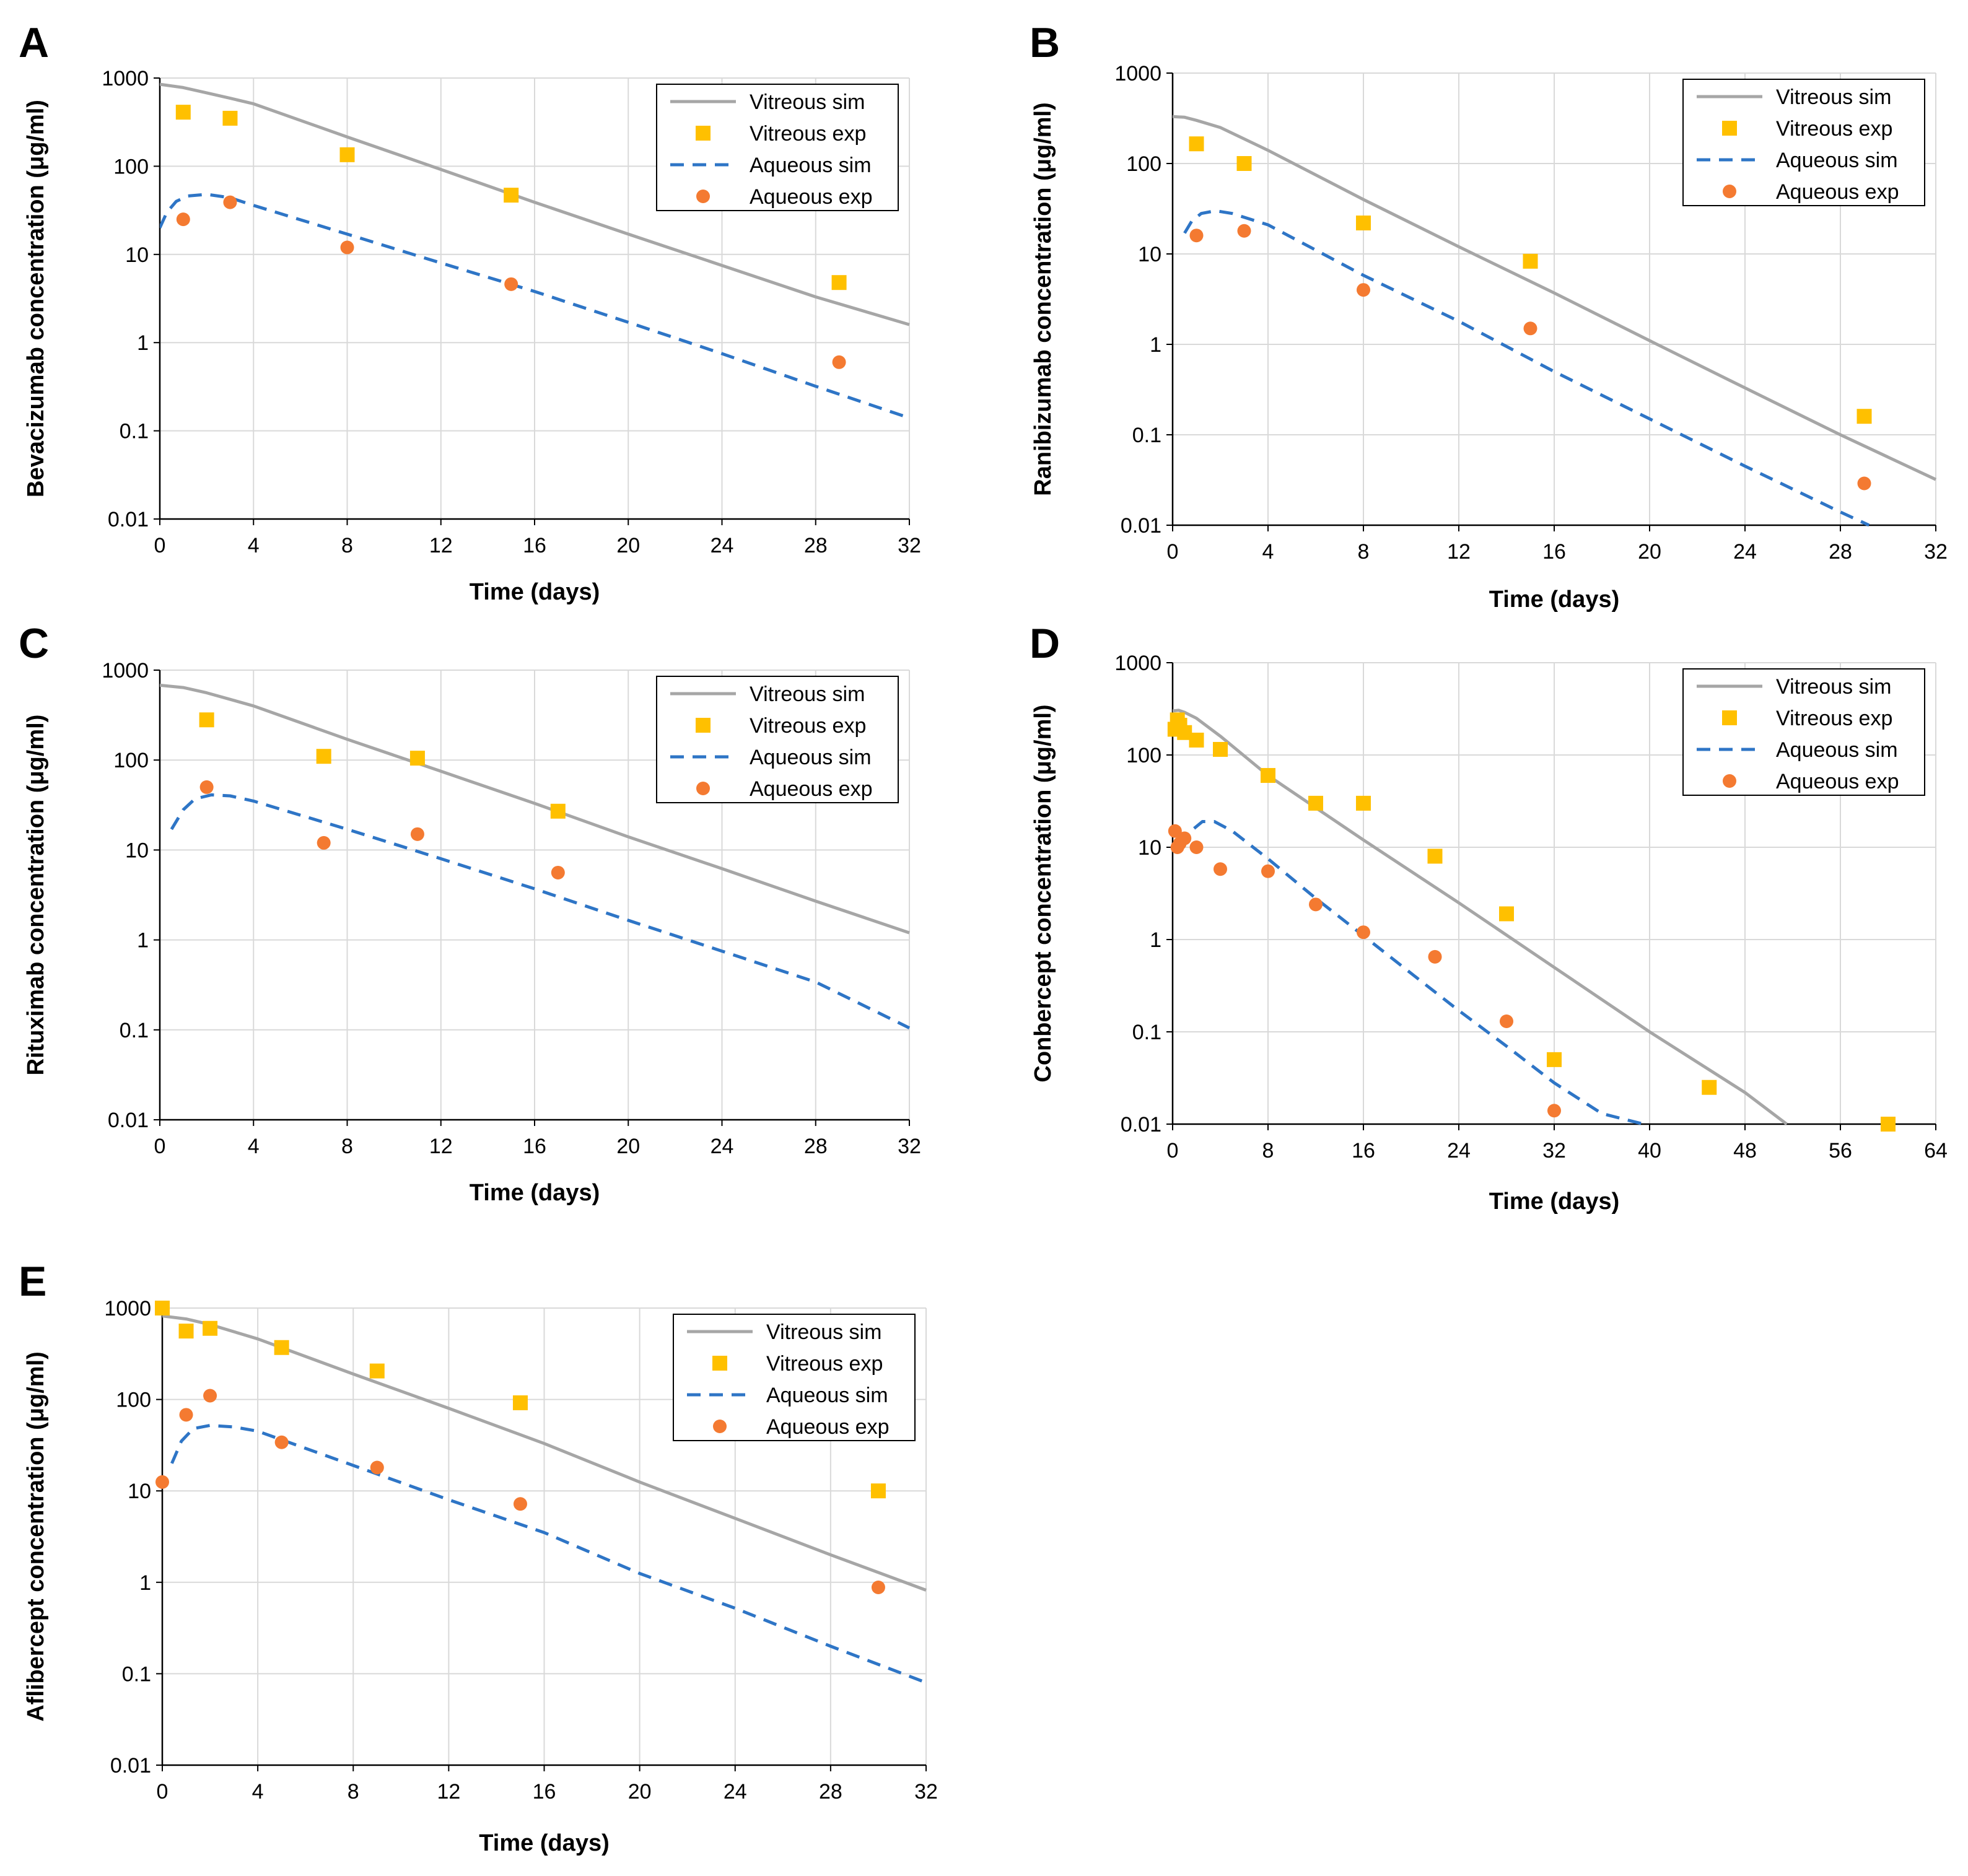 The height and width of the screenshot is (1876, 1968). I want to click on x-tick-label: 16, so click(544, 1792).